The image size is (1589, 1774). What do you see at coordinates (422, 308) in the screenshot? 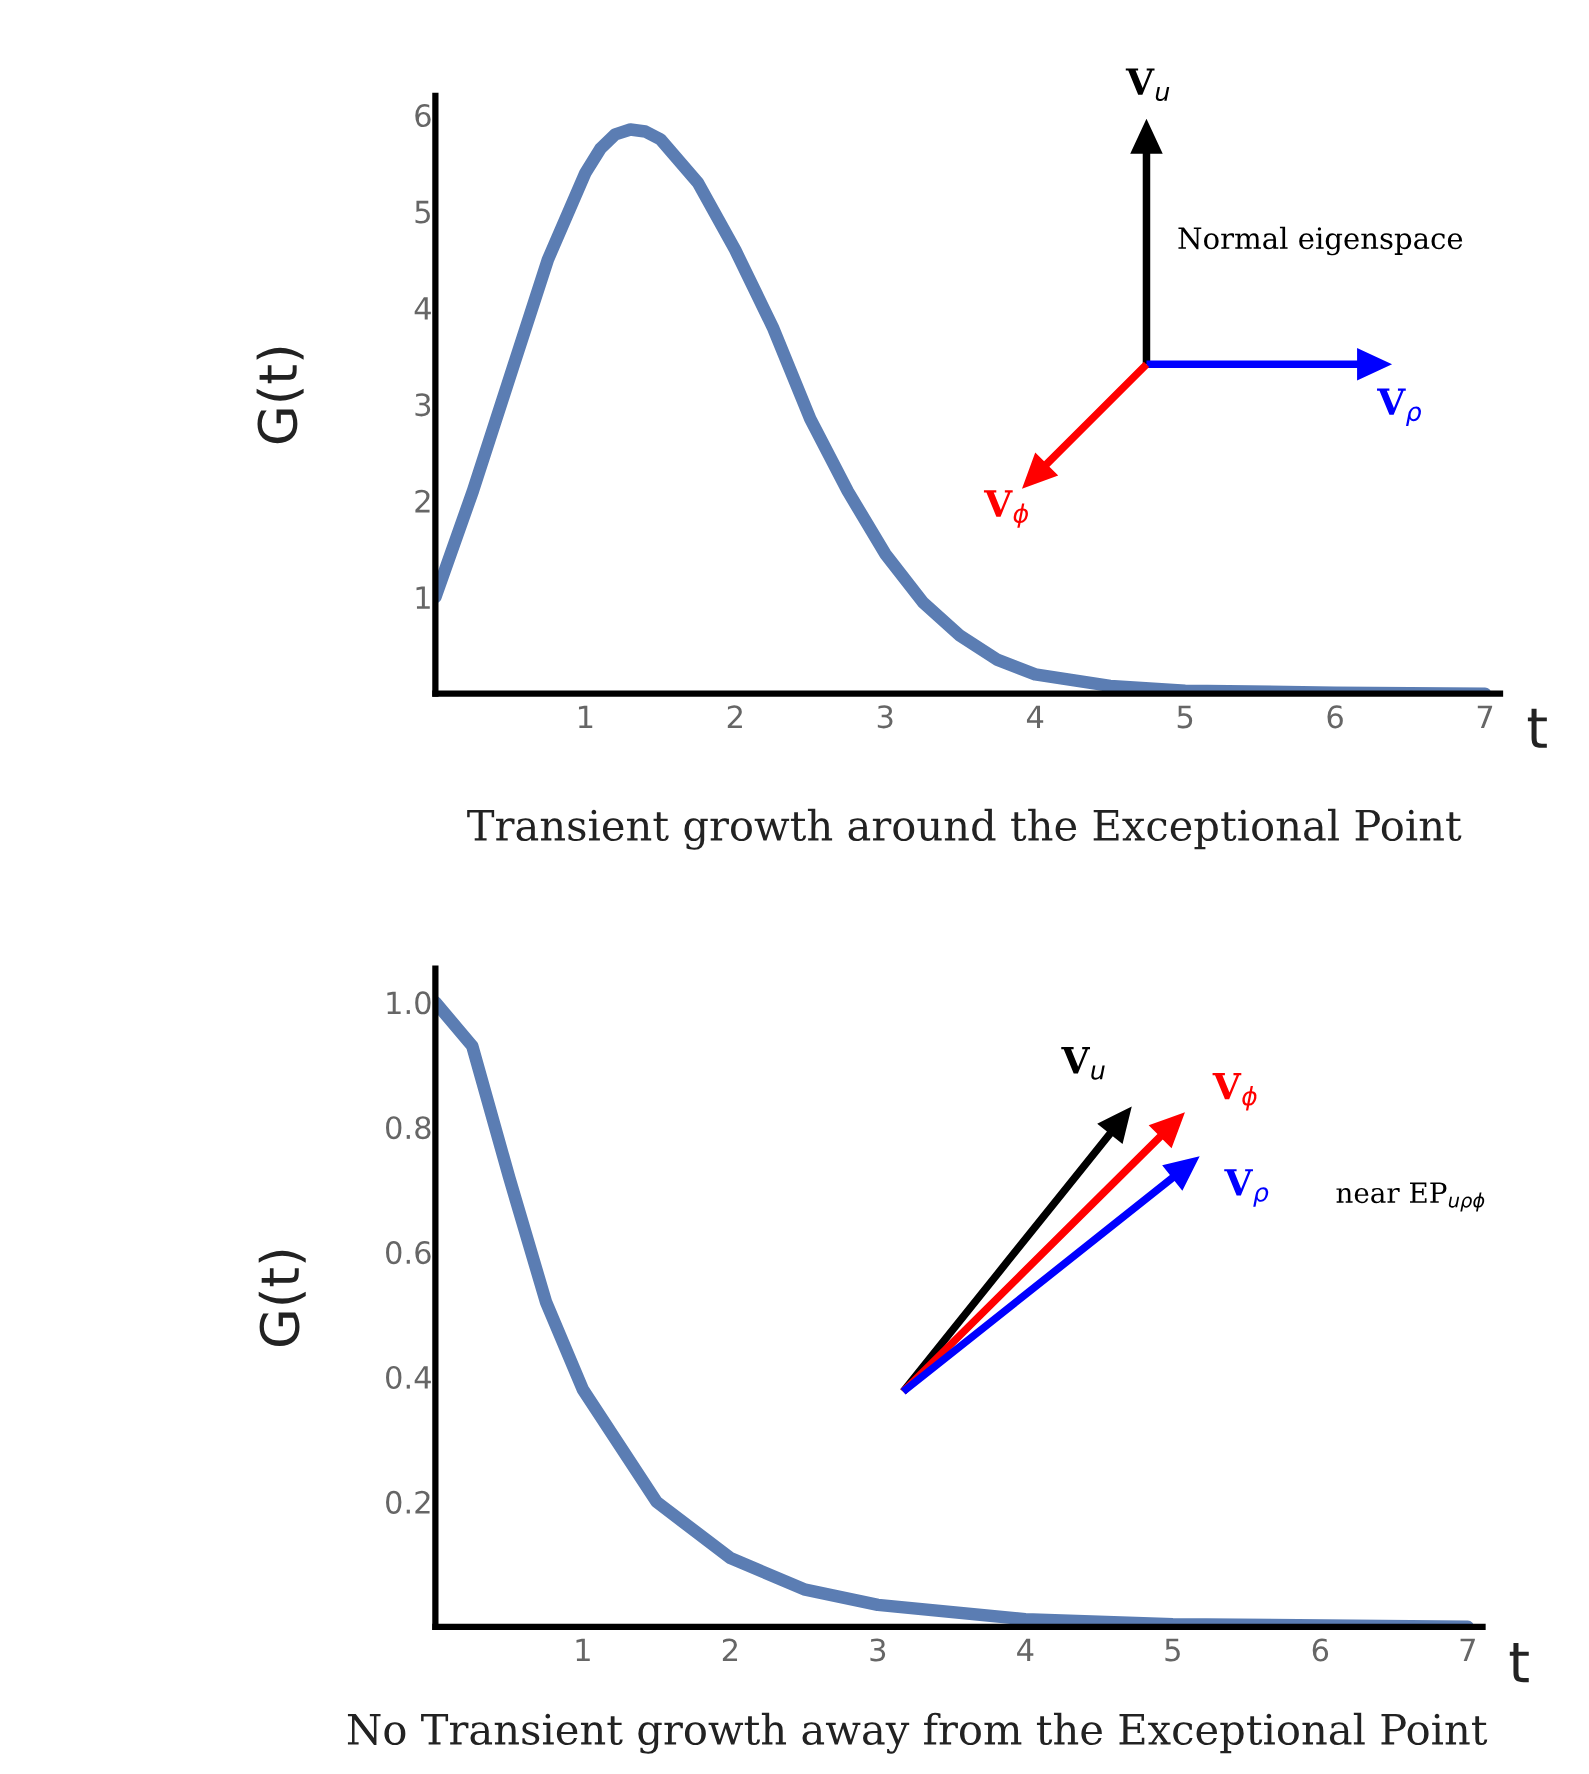
I see `y-tick-label: 4` at bounding box center [422, 308].